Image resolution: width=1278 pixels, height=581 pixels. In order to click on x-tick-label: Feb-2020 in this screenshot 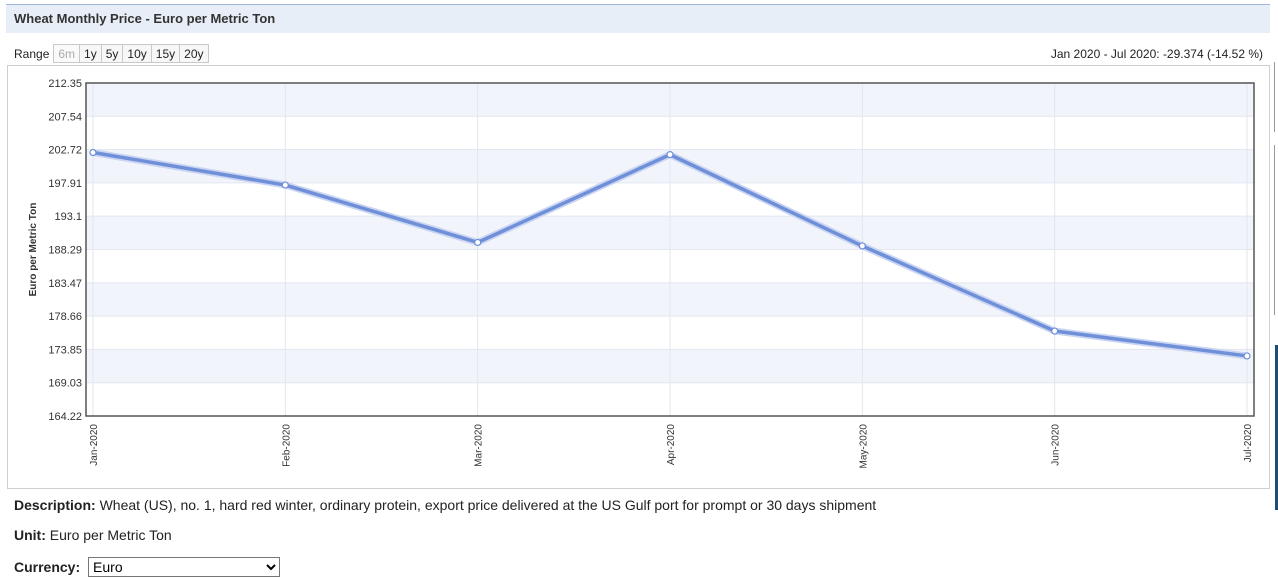, I will do `click(286, 445)`.